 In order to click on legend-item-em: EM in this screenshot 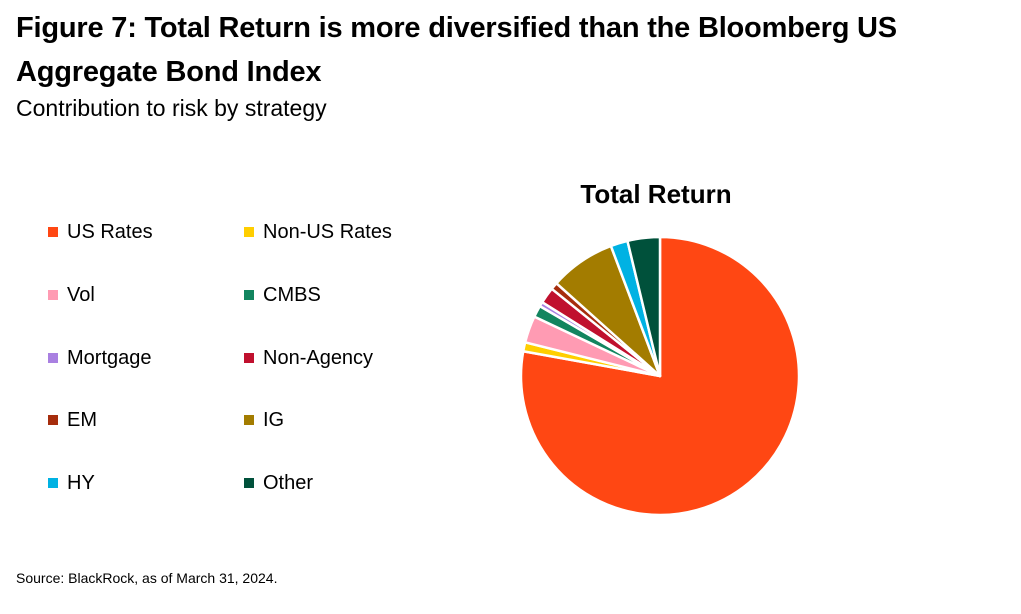, I will do `click(72, 420)`.